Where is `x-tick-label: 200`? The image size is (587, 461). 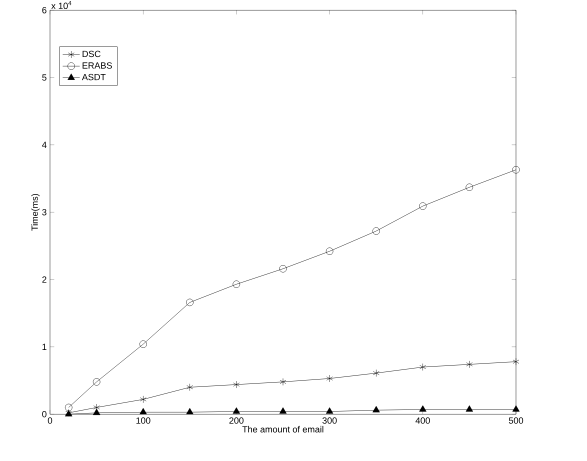 x-tick-label: 200 is located at coordinates (236, 420).